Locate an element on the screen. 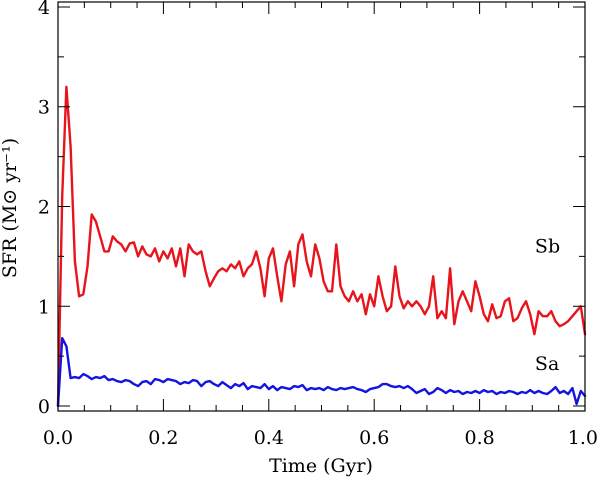  y-tick-label: 1 is located at coordinates (44, 307).